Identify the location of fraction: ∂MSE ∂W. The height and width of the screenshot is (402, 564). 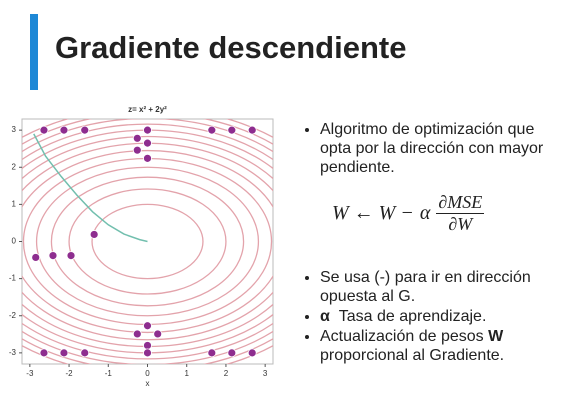
(460, 213).